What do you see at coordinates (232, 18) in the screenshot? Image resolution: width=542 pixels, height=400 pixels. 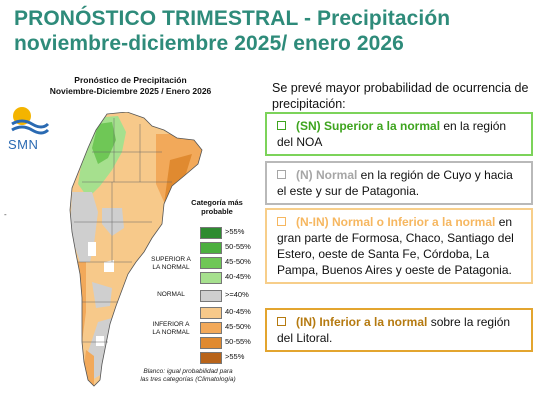 I see `title-line-1: PRONÓSTICO TRIMESTRAL - Precipitación` at bounding box center [232, 18].